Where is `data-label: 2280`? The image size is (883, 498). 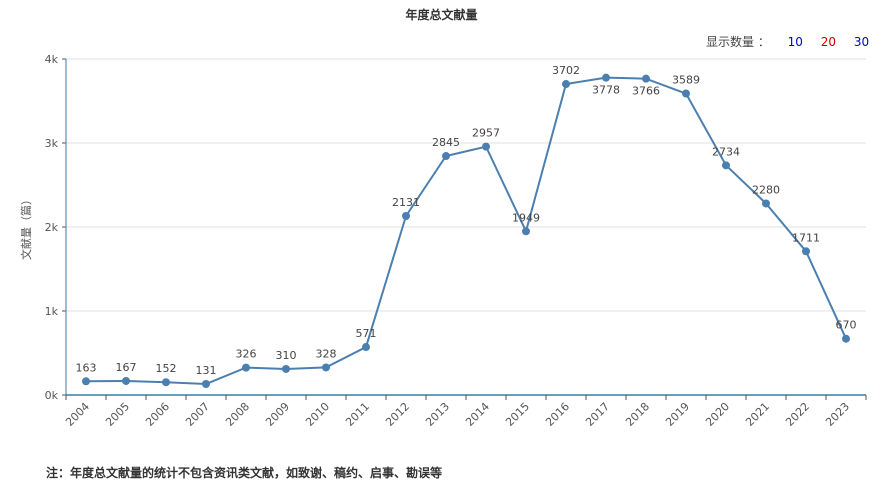
data-label: 2280 is located at coordinates (766, 189).